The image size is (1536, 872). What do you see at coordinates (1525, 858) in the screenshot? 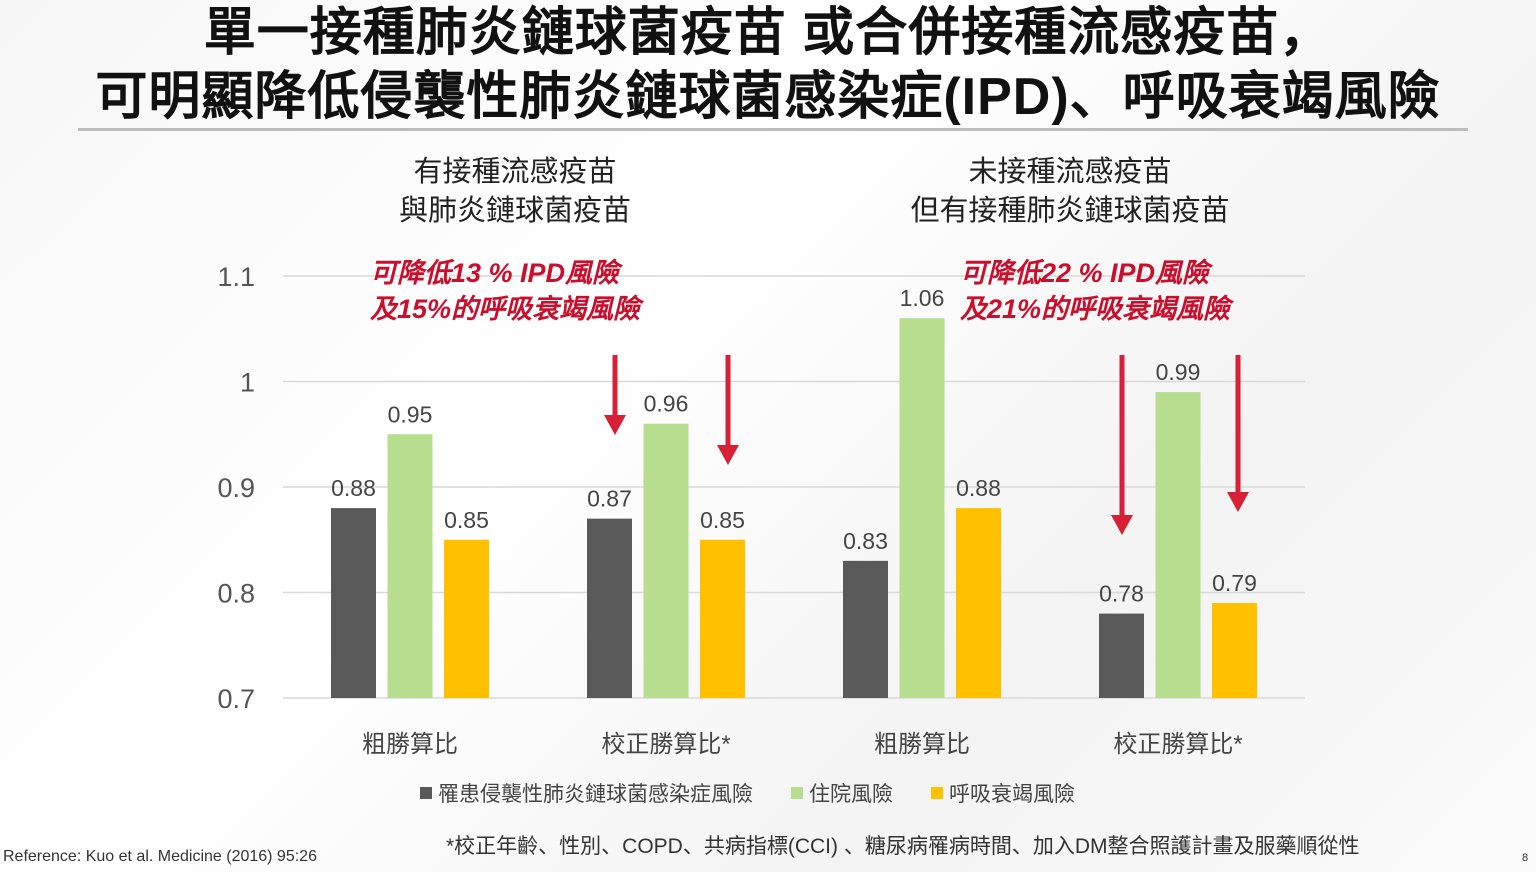
I see `page-number: 8` at bounding box center [1525, 858].